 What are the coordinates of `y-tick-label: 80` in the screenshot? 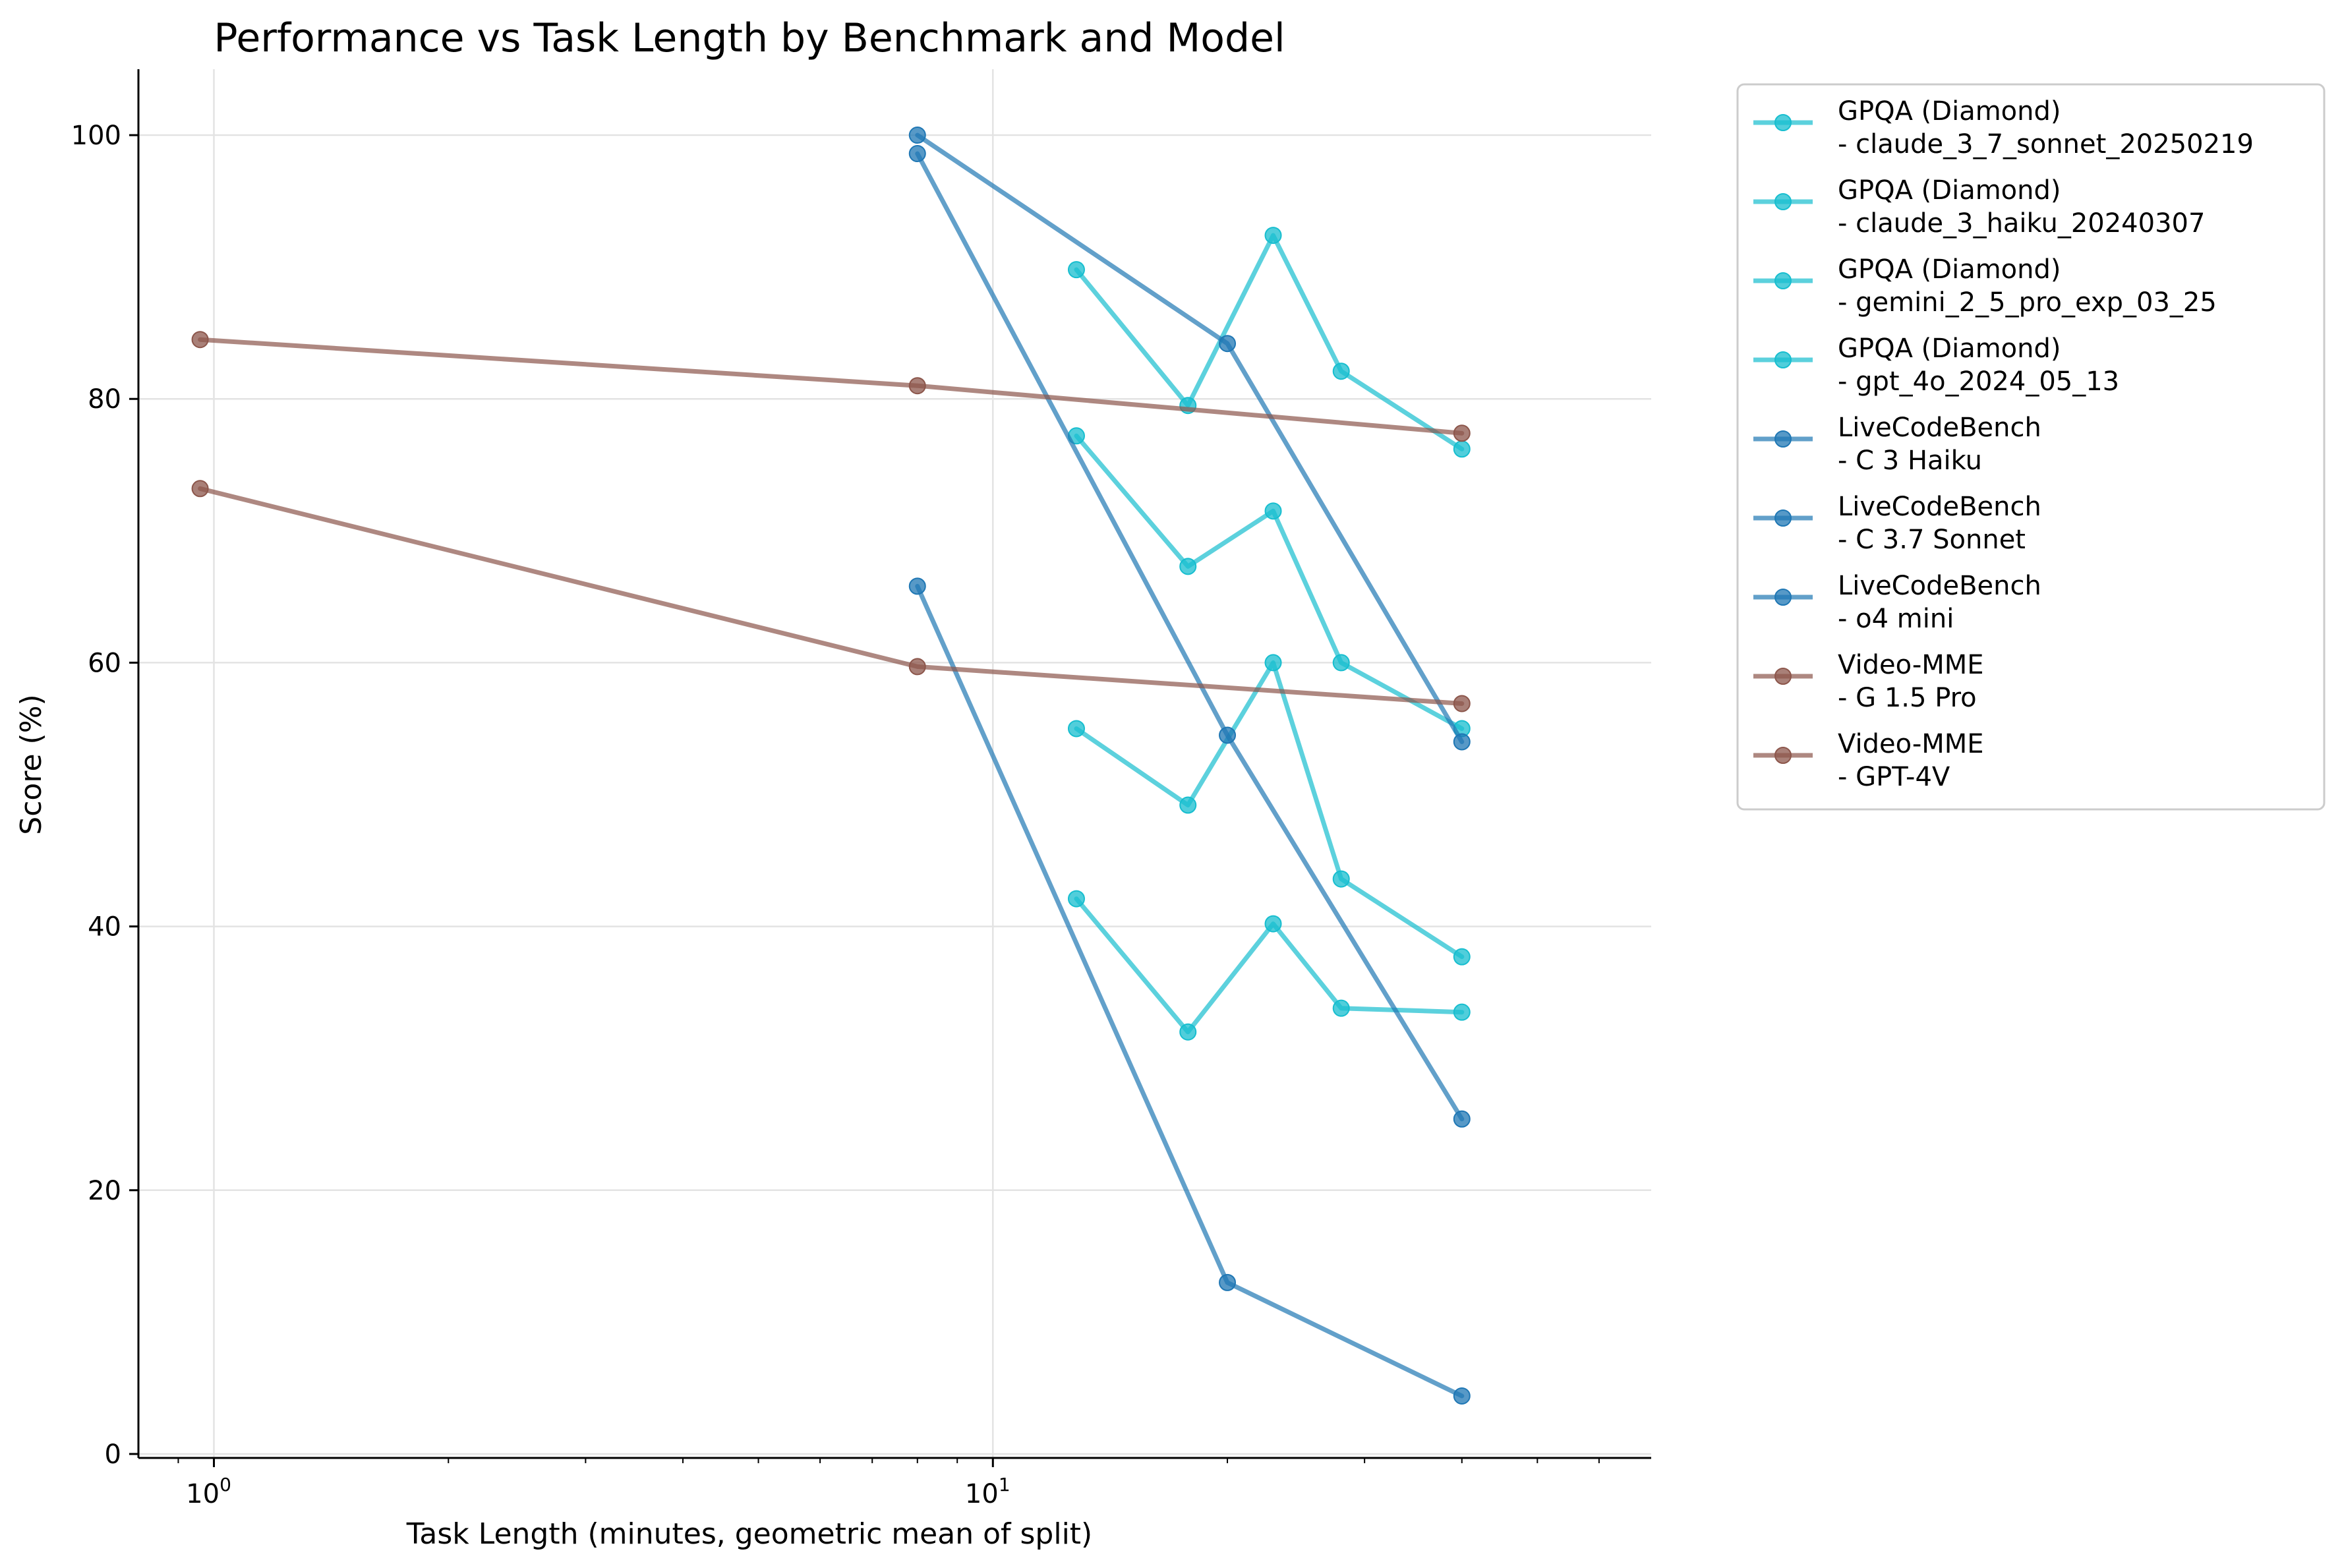 It's located at (105, 399).